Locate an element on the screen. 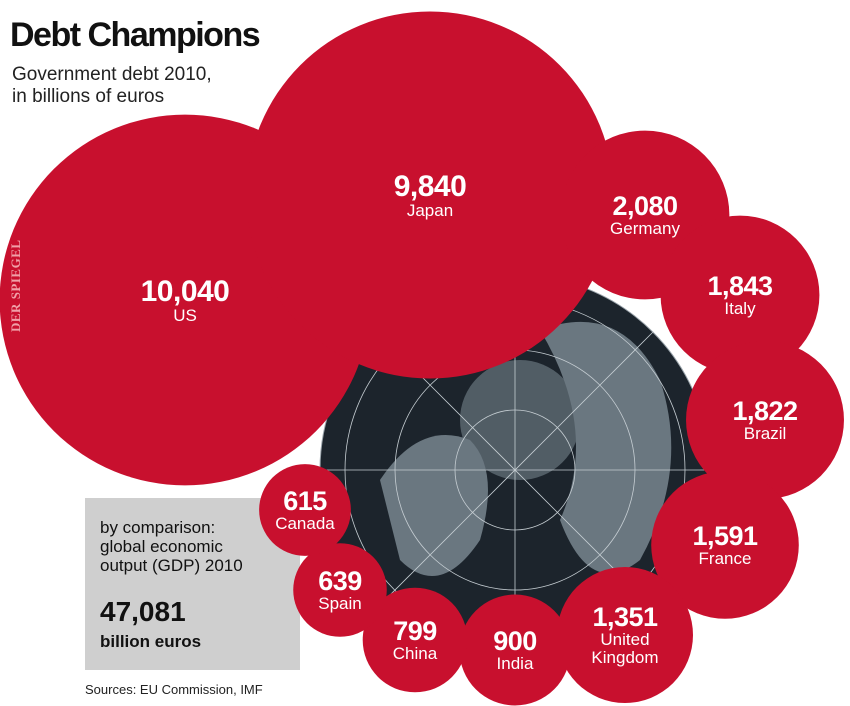 The image size is (850, 706). bubble-label: 639 Spain is located at coordinates (339, 590).